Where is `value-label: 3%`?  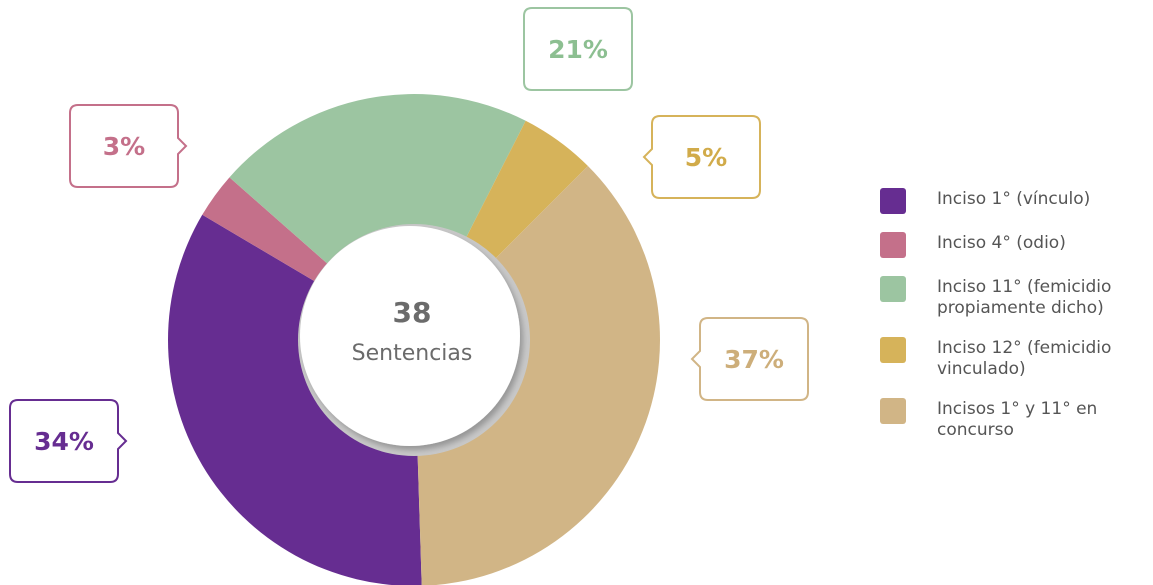 value-label: 3% is located at coordinates (124, 146).